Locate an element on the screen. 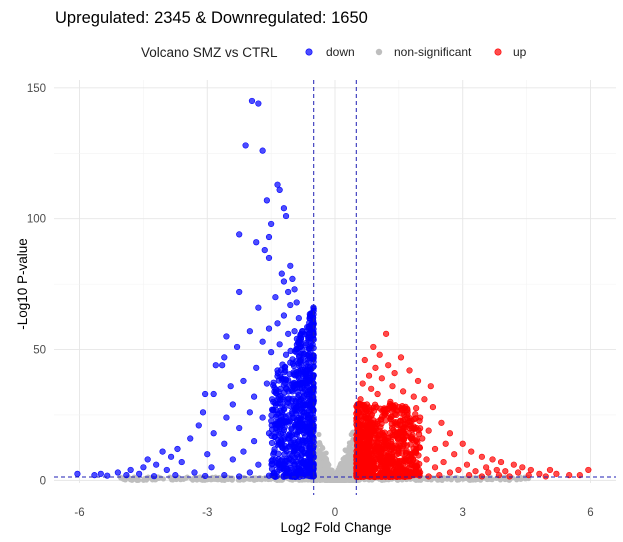 The image size is (623, 542). y-tick-label: 50 is located at coordinates (39, 351).